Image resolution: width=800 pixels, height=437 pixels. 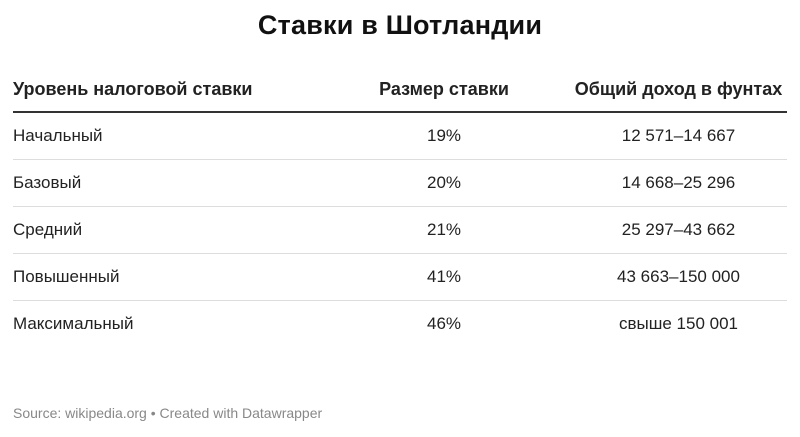 What do you see at coordinates (678, 136) in the screenshot?
I see `cell-income: 12 571–14 667` at bounding box center [678, 136].